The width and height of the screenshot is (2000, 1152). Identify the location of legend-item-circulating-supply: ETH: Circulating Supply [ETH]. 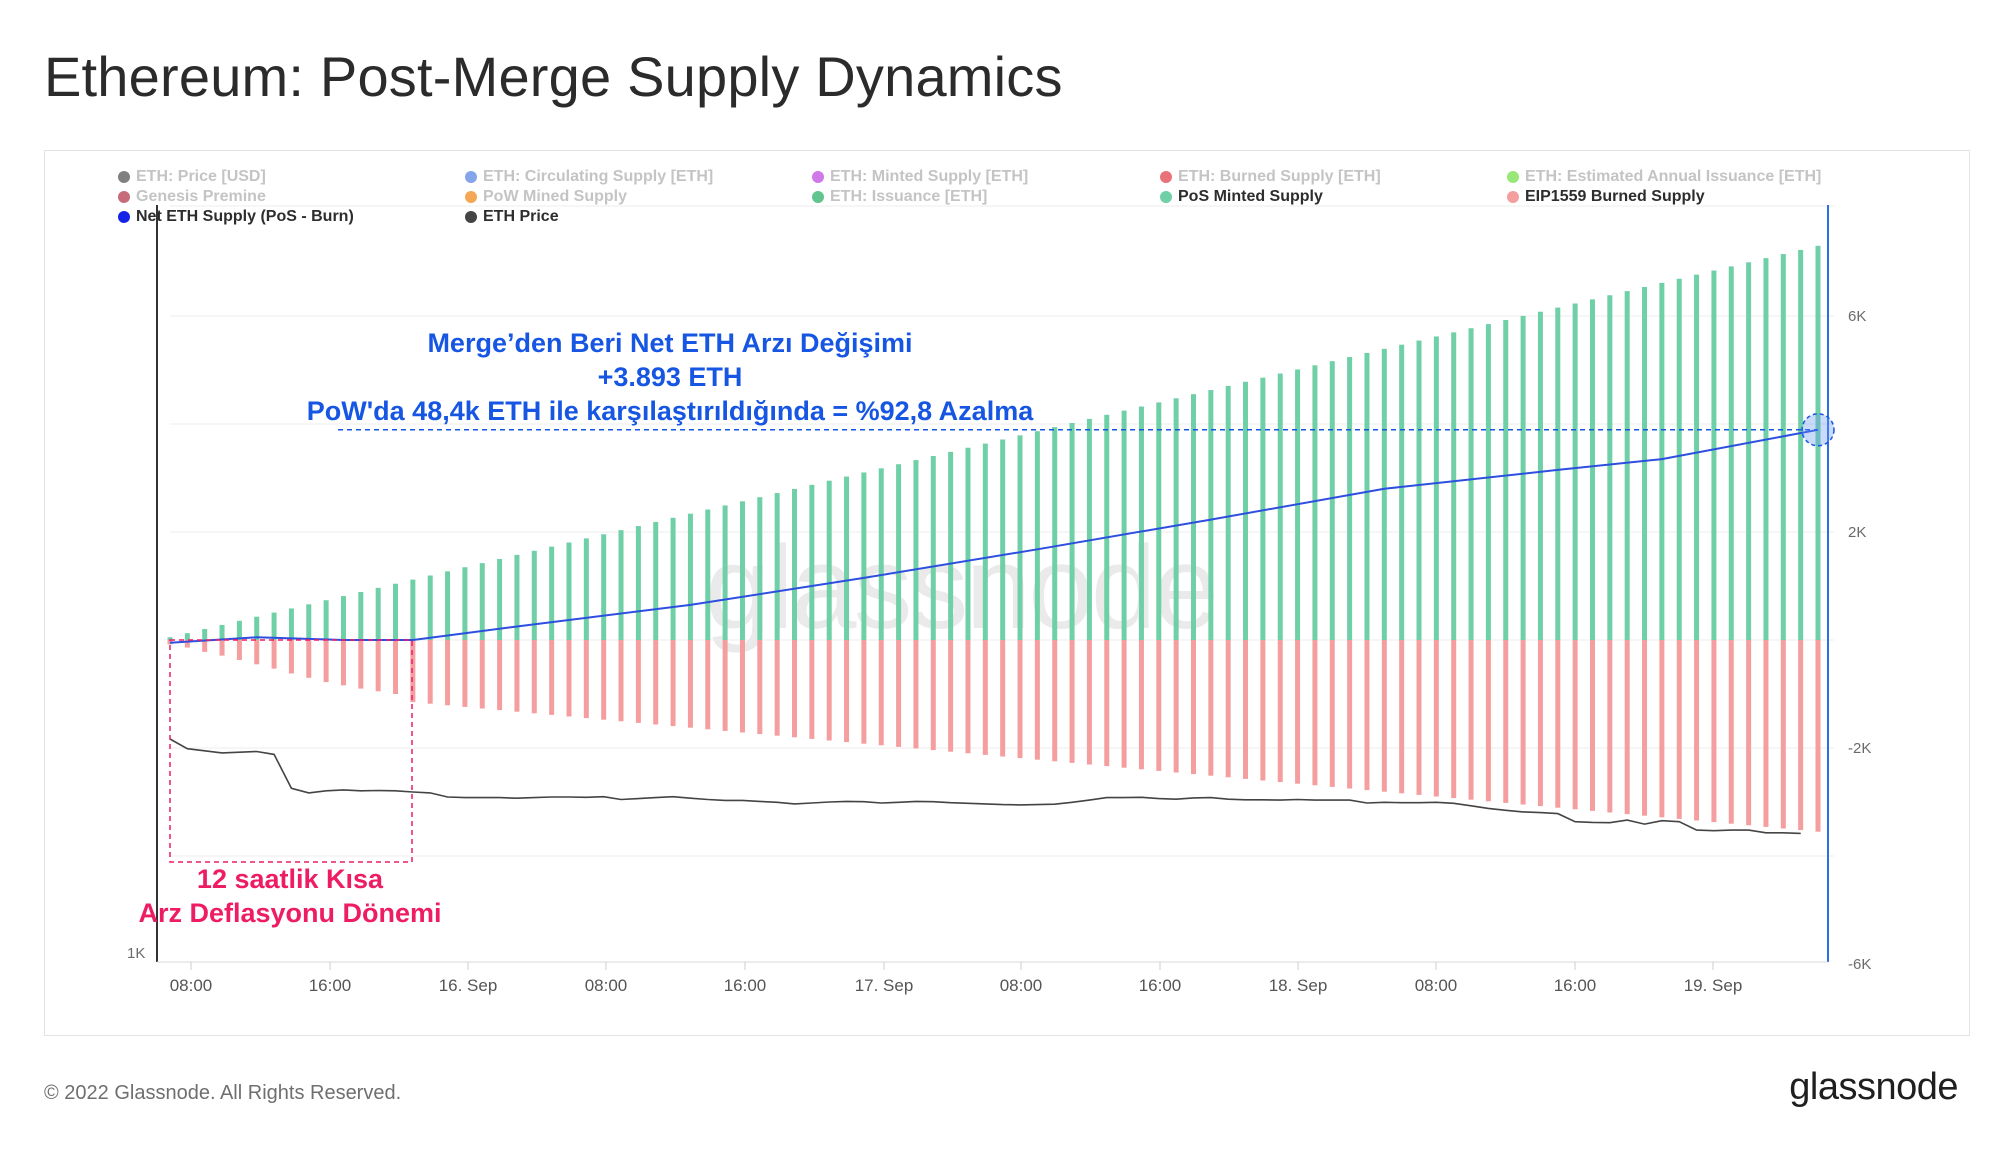
(589, 177).